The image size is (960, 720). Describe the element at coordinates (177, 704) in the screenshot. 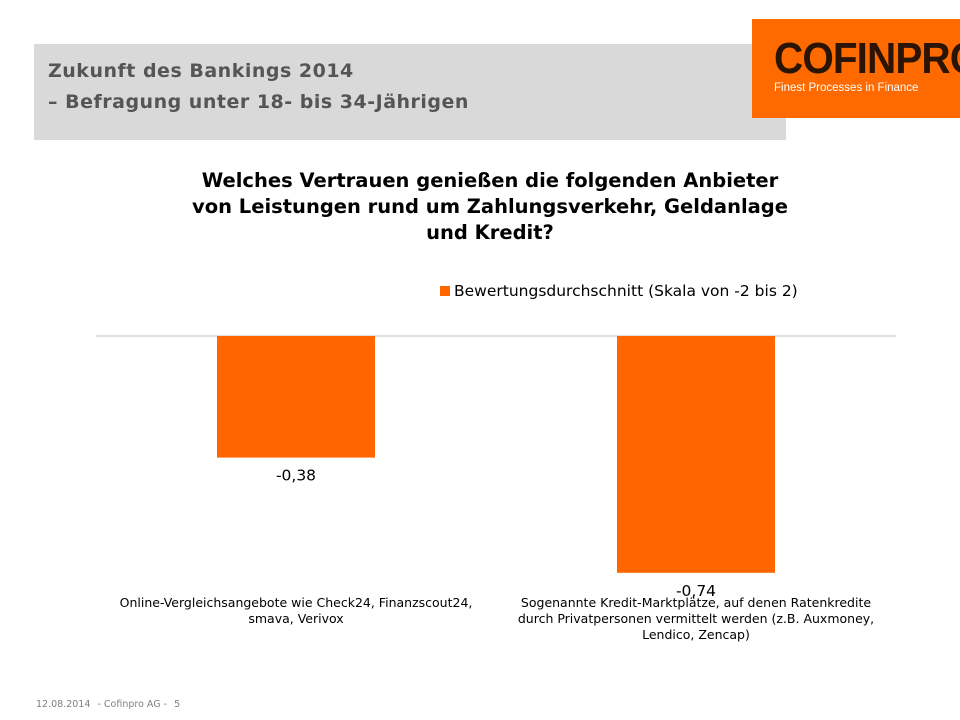

I see `footer-page-number: 5` at that location.